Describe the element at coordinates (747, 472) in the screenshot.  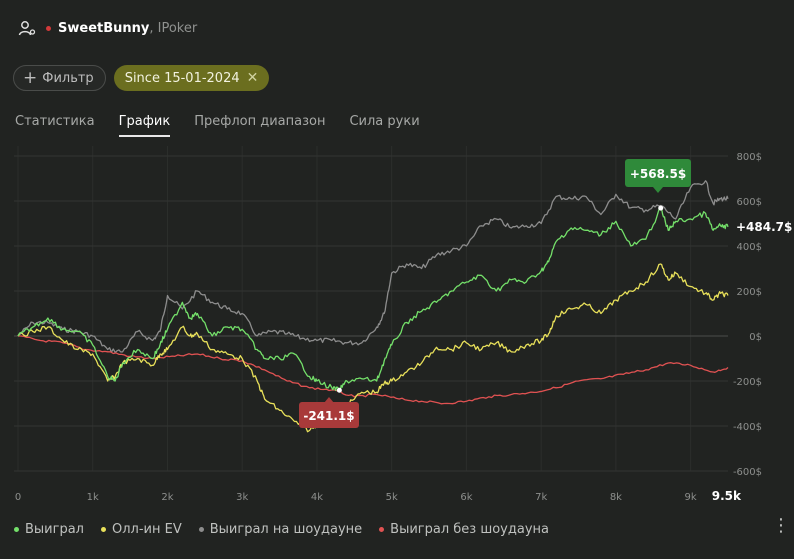
I see `y-tick-label: -600$` at that location.